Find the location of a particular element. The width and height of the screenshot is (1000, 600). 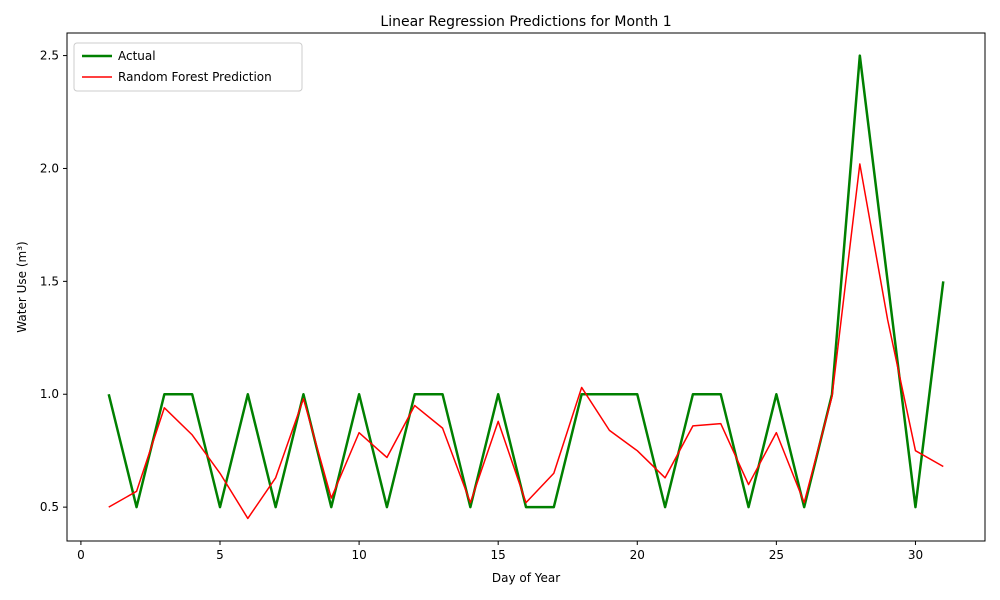

x-axis-label: Day of Year is located at coordinates (526, 578).